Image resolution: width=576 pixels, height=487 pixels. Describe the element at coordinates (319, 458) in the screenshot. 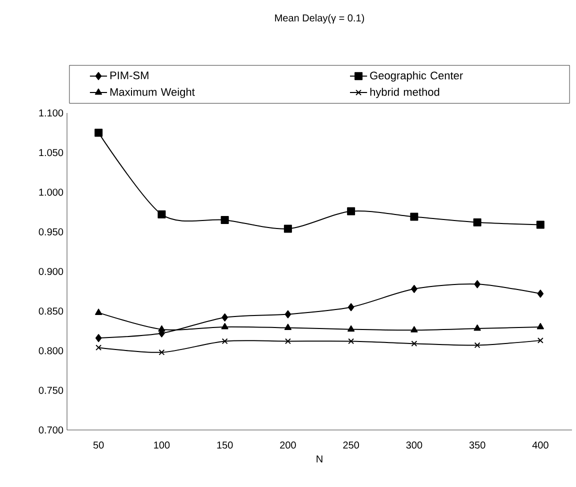

I see `x-axis-title: N` at that location.